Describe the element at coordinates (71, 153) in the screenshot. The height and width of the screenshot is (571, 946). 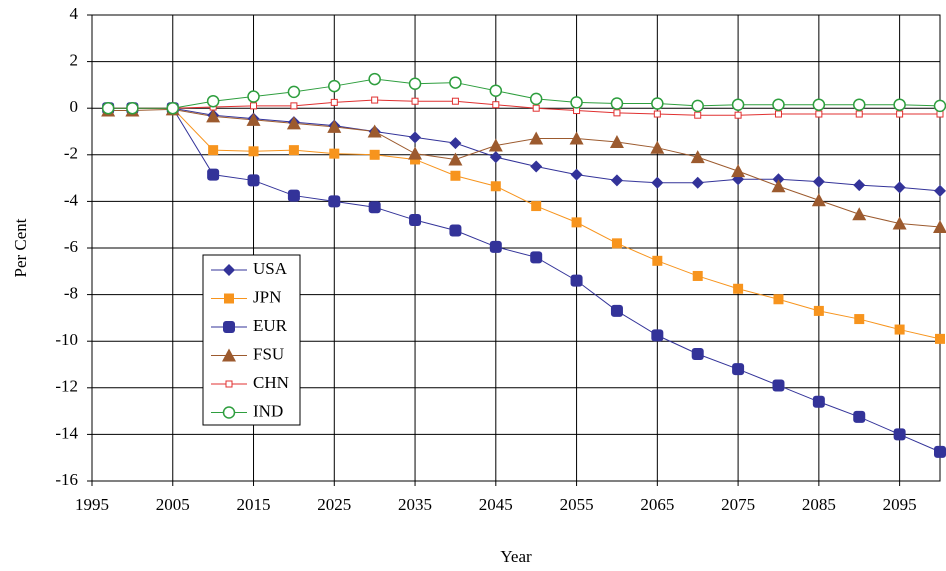
I see `y-tick-label: -2` at that location.